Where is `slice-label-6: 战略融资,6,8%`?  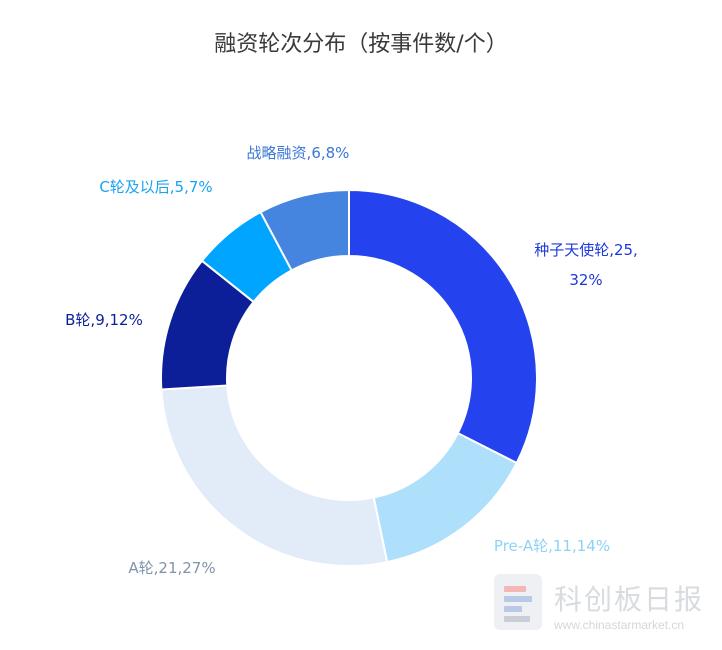
slice-label-6: 战略融资,6,8% is located at coordinates (298, 153).